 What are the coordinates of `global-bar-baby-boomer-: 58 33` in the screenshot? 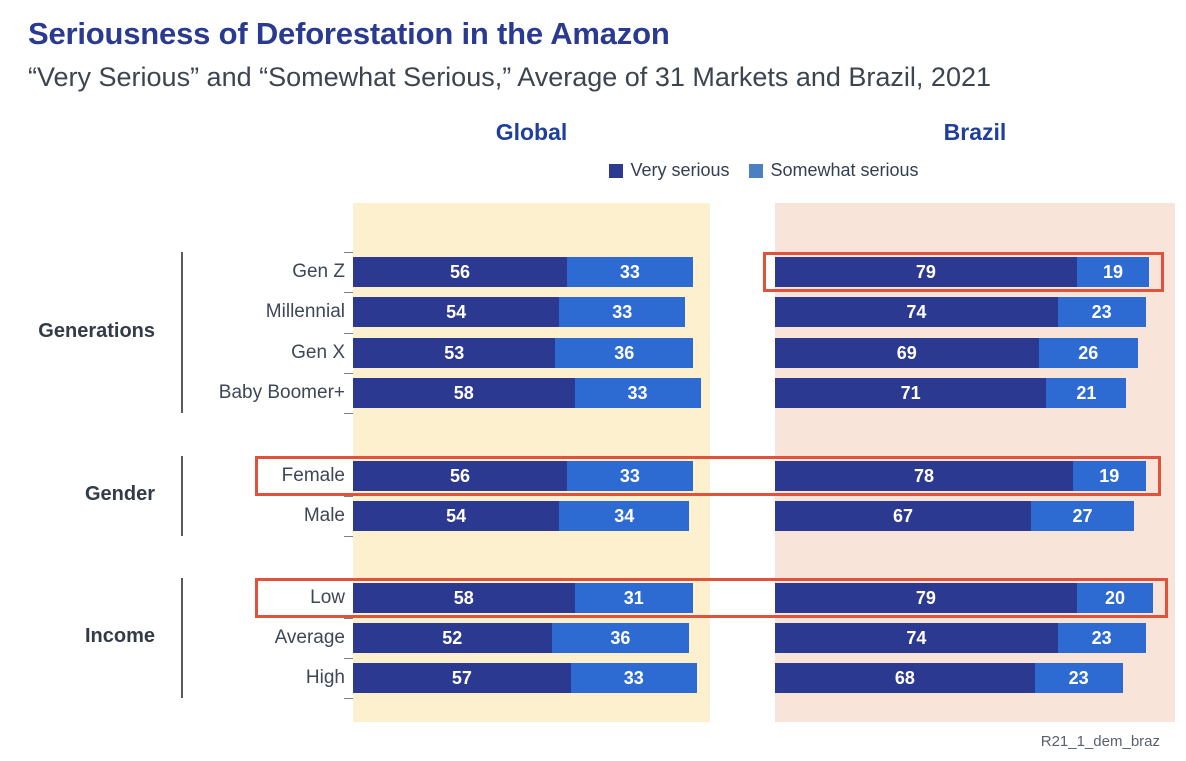 It's located at (527, 393).